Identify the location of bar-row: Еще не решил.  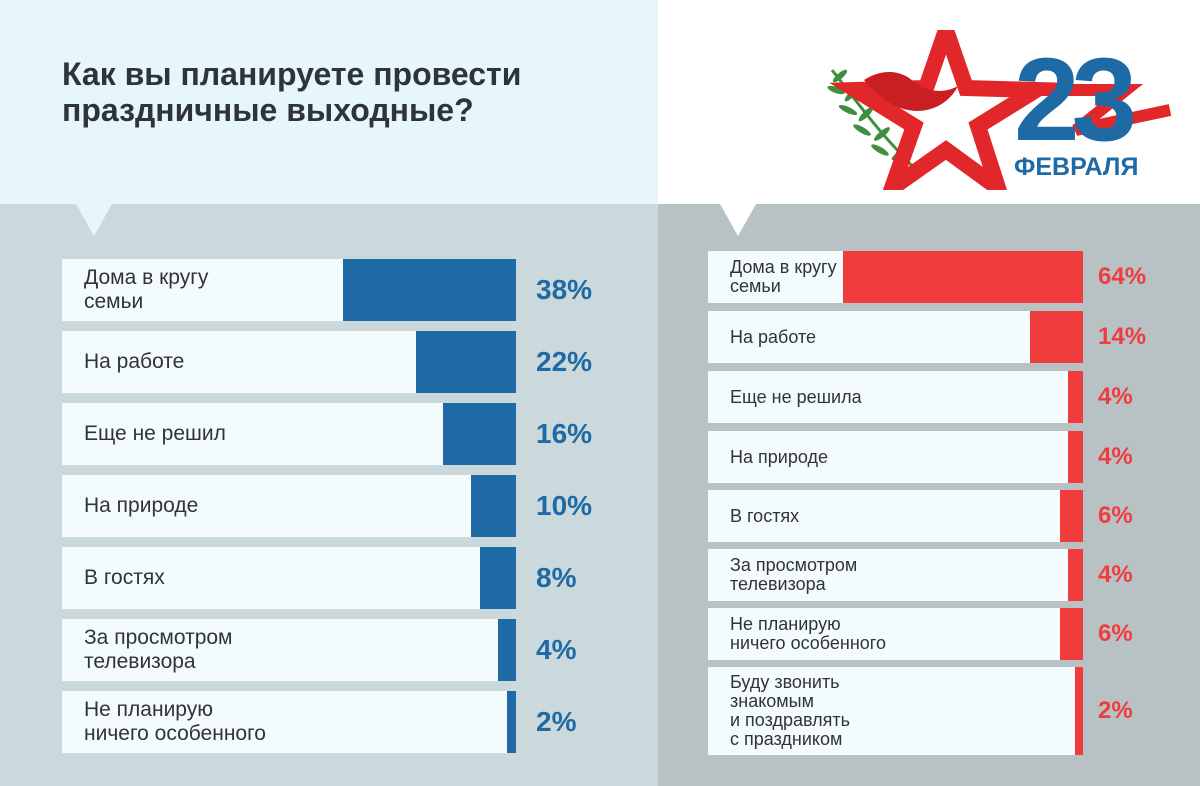
(289, 434).